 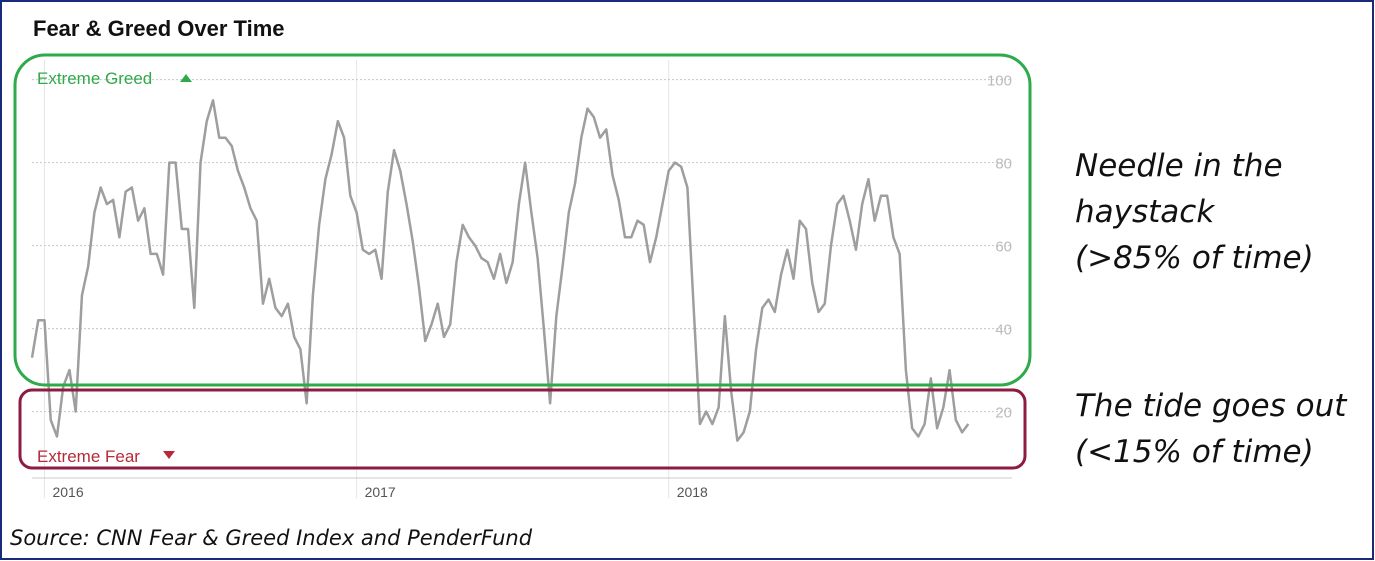 I want to click on x-tick-label: 2017, so click(x=380, y=492).